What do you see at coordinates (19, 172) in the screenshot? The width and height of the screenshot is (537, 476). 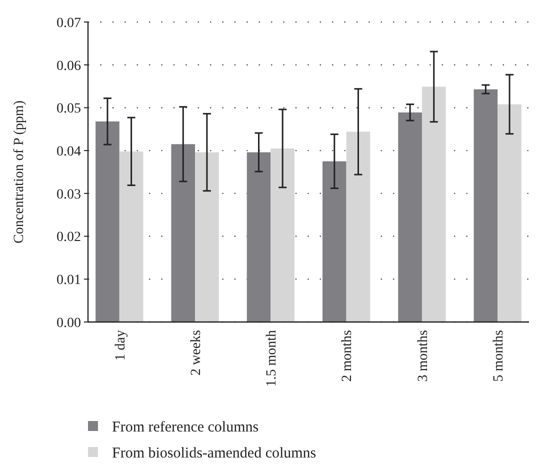 I see `y-axis-title: Concentration of P (ppm)` at bounding box center [19, 172].